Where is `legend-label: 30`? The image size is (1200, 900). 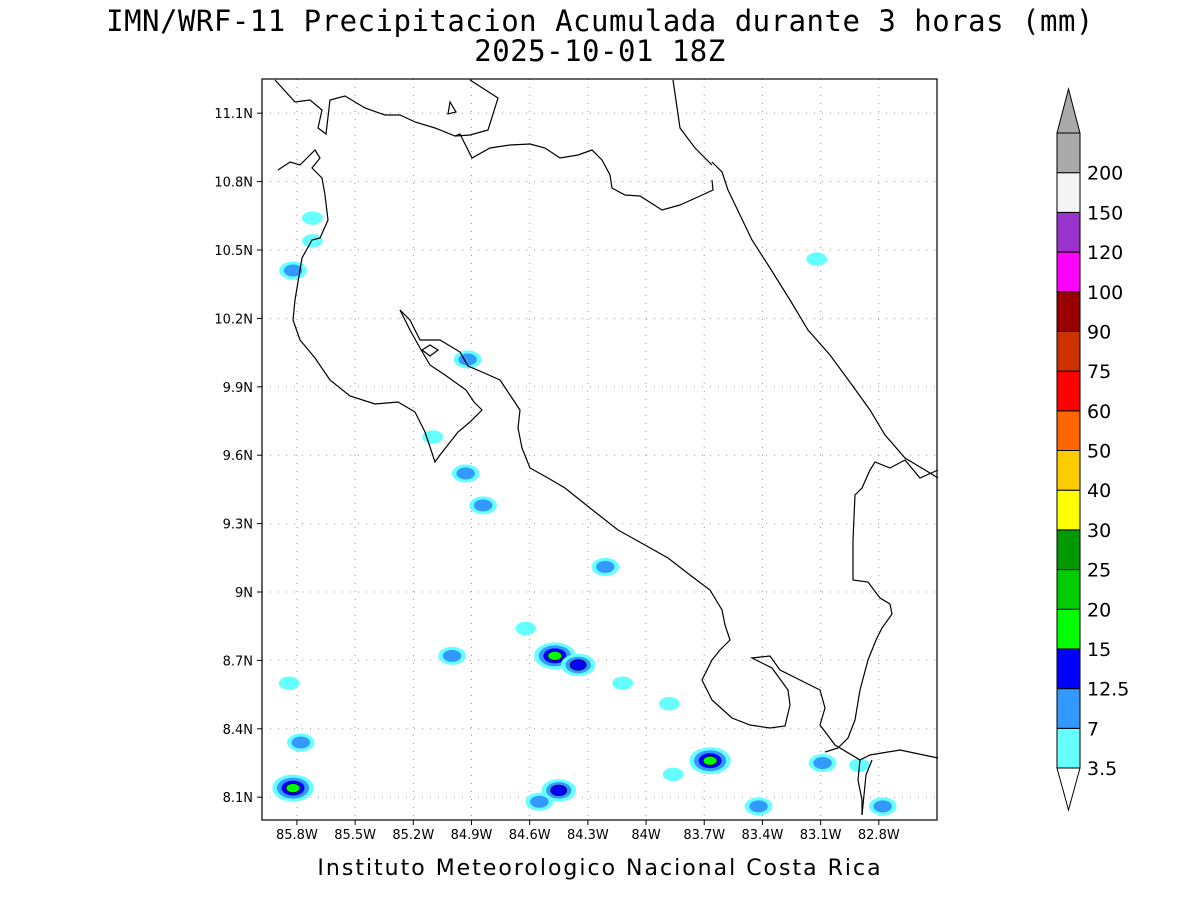 legend-label: 30 is located at coordinates (1099, 531).